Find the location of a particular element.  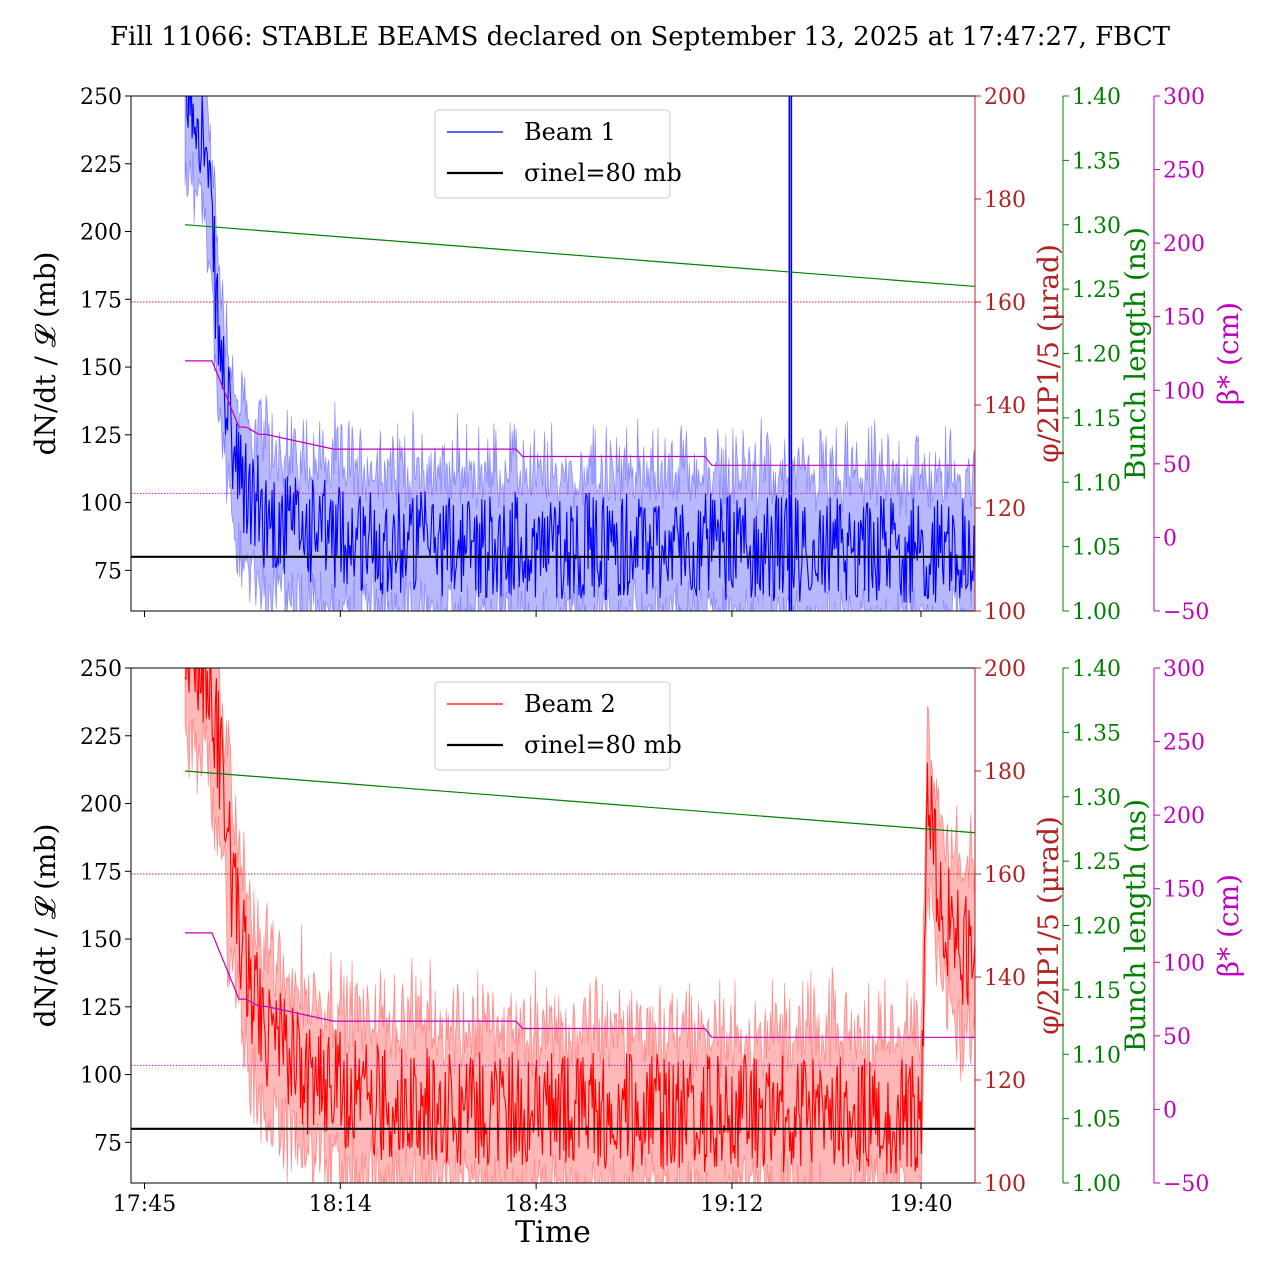

x-tick-label: 18:14 is located at coordinates (340, 1204).